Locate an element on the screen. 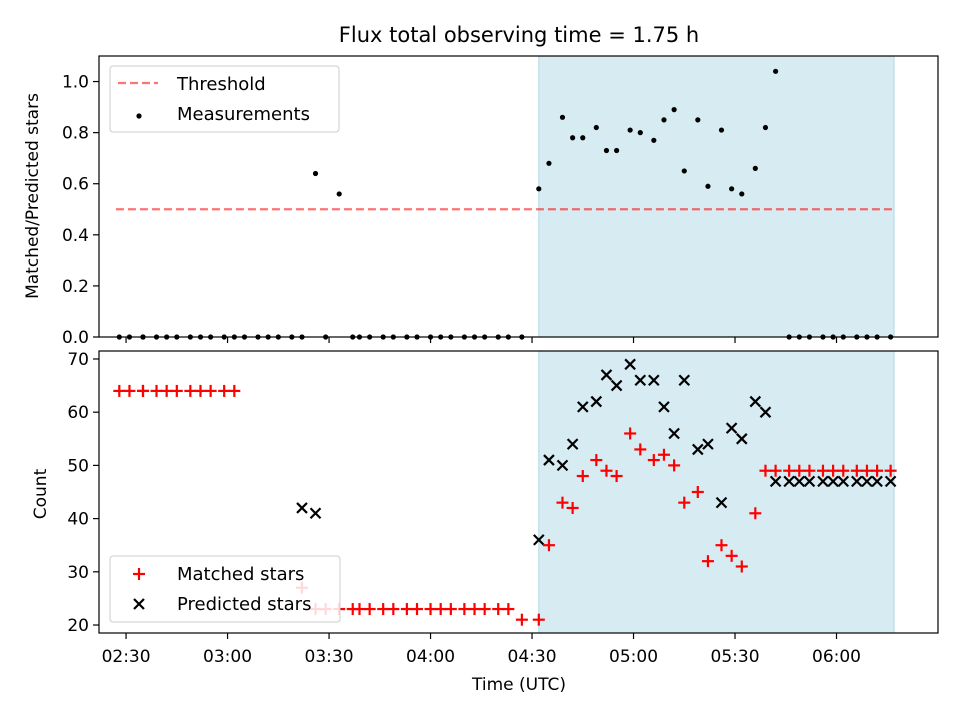 The width and height of the screenshot is (960, 720). count-legend: Matched stars Predicted stars is located at coordinates (225, 589).